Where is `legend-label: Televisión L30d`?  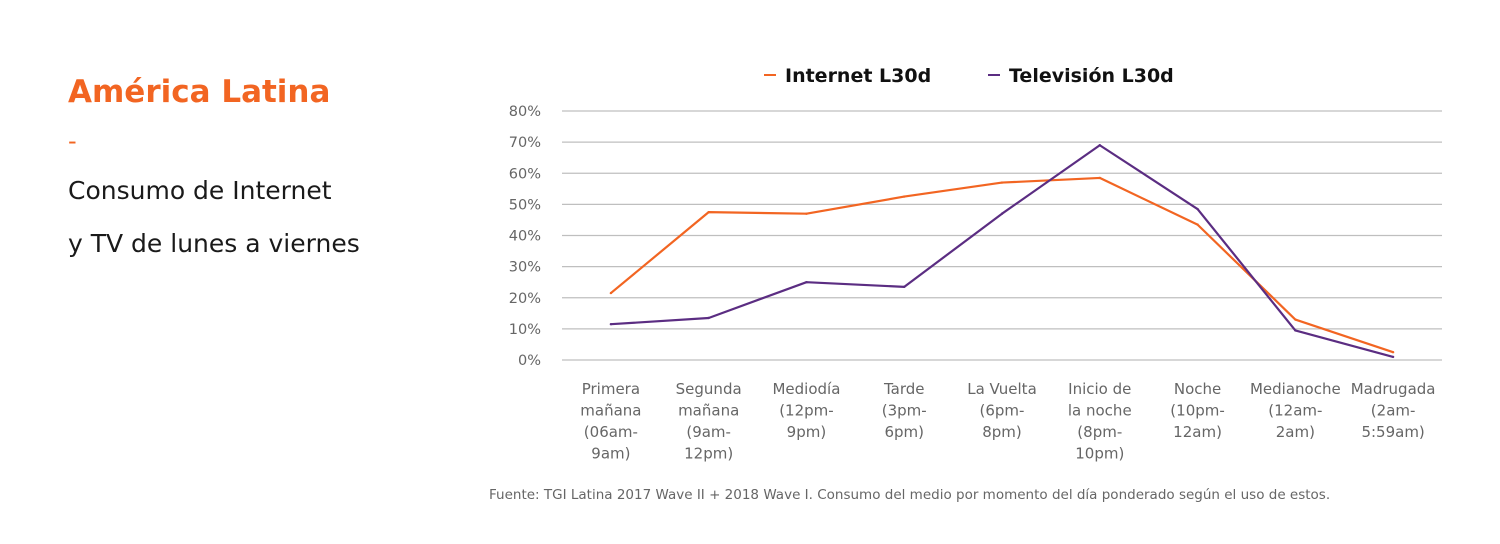 legend-label: Televisión L30d is located at coordinates (1091, 76).